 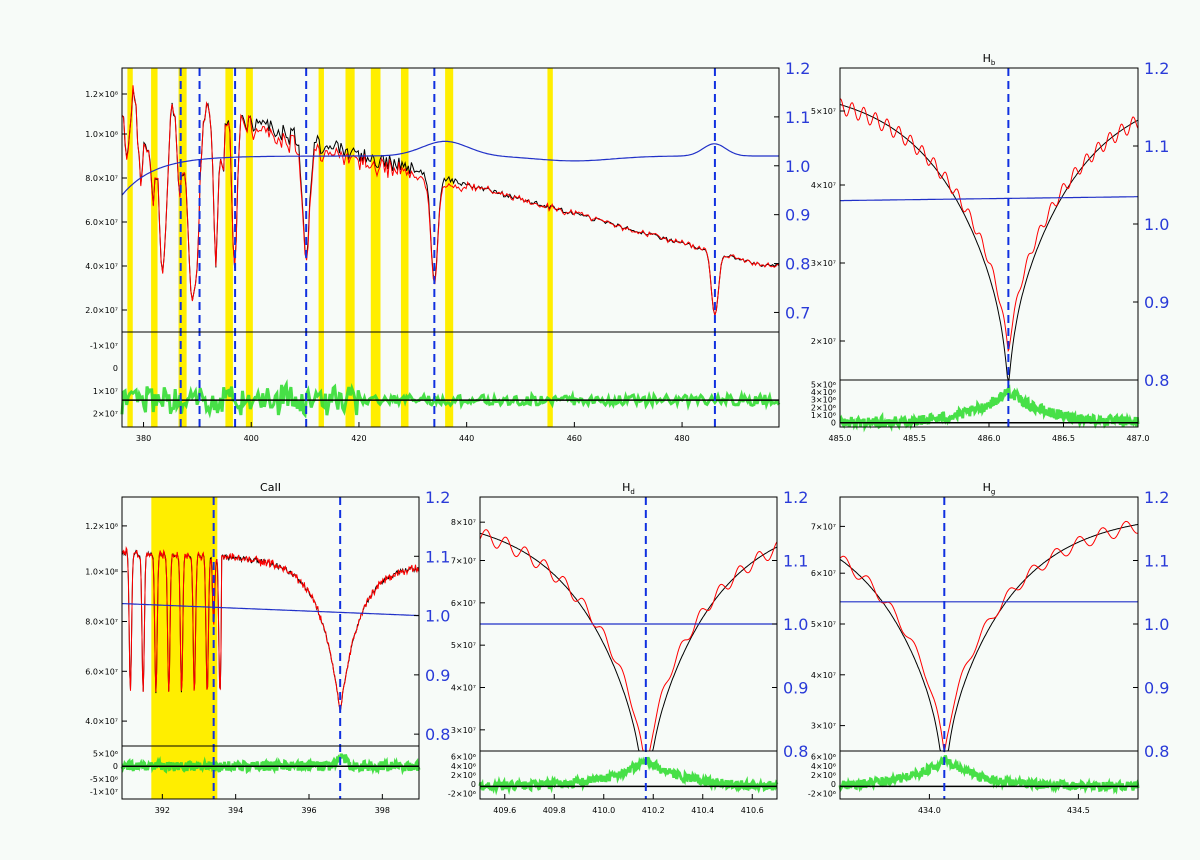 I want to click on y-tick-label: 6.0×10⁷, so click(x=101, y=222).